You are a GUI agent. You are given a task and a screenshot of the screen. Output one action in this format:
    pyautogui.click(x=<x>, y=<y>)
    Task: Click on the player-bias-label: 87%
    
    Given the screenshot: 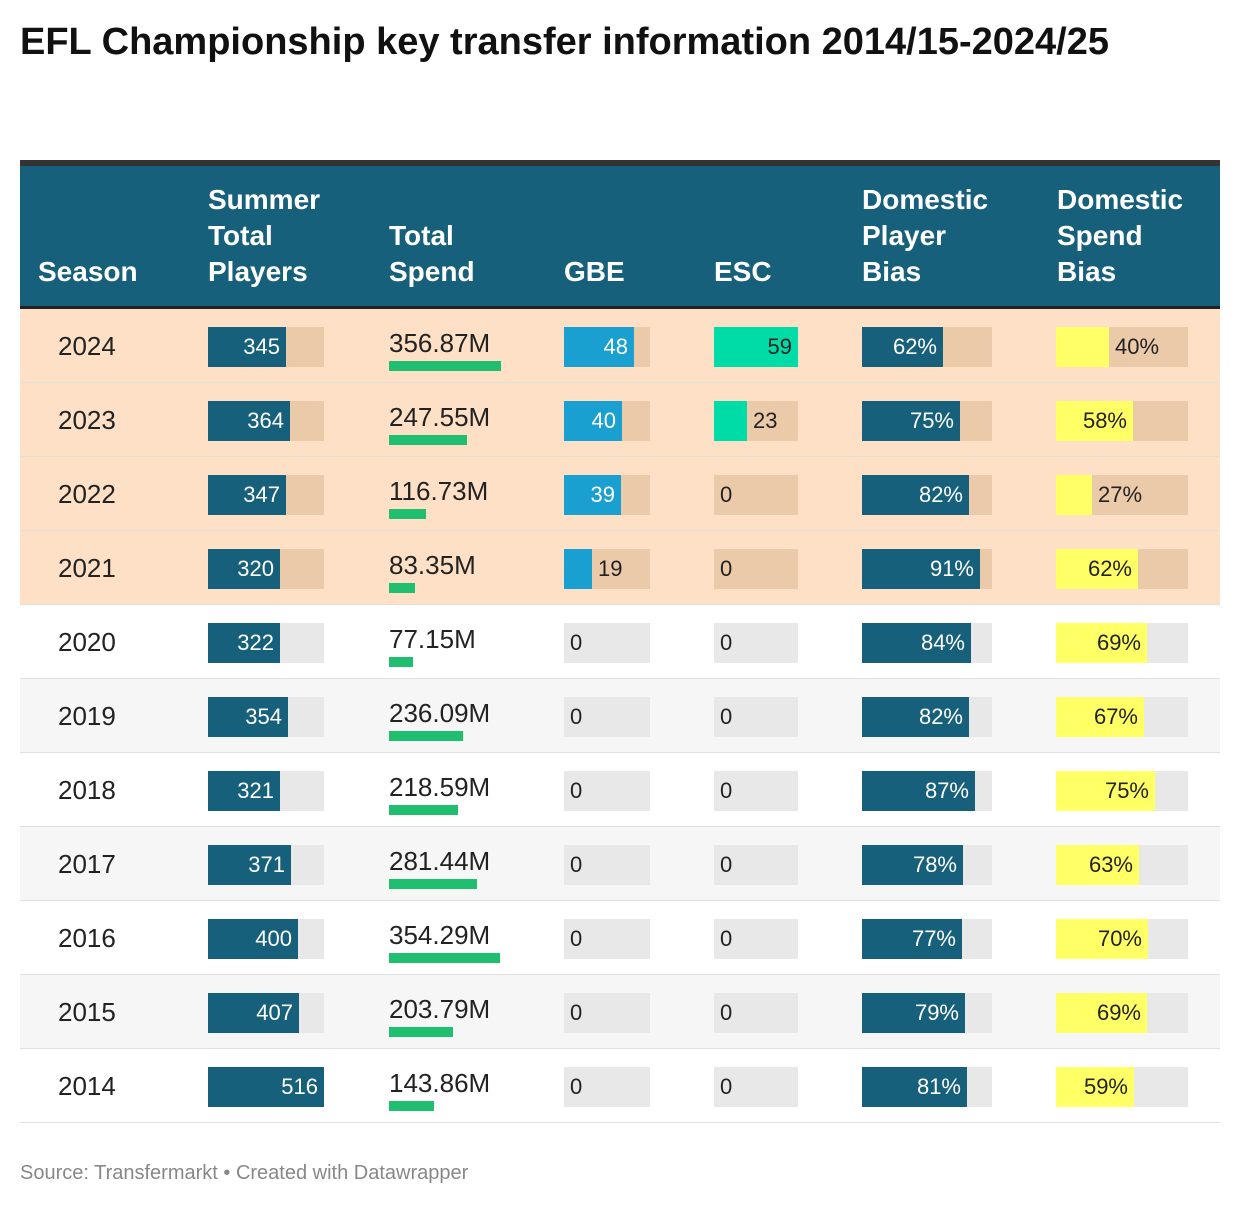 What is the action you would take?
    pyautogui.click(x=946, y=790)
    